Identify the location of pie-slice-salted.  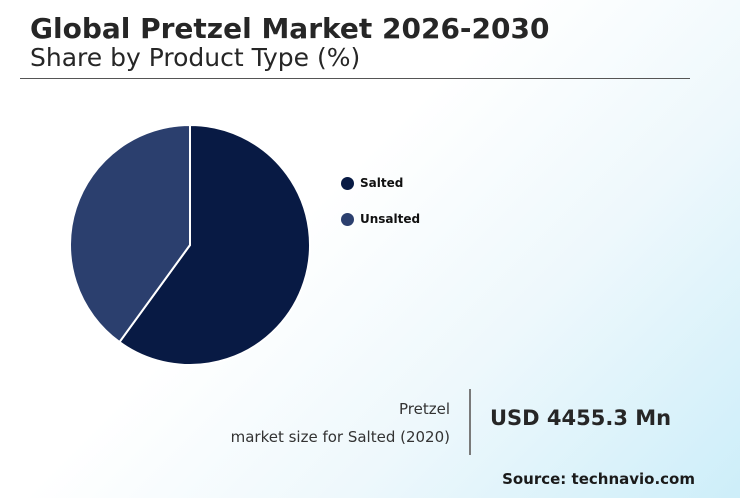
(214, 244).